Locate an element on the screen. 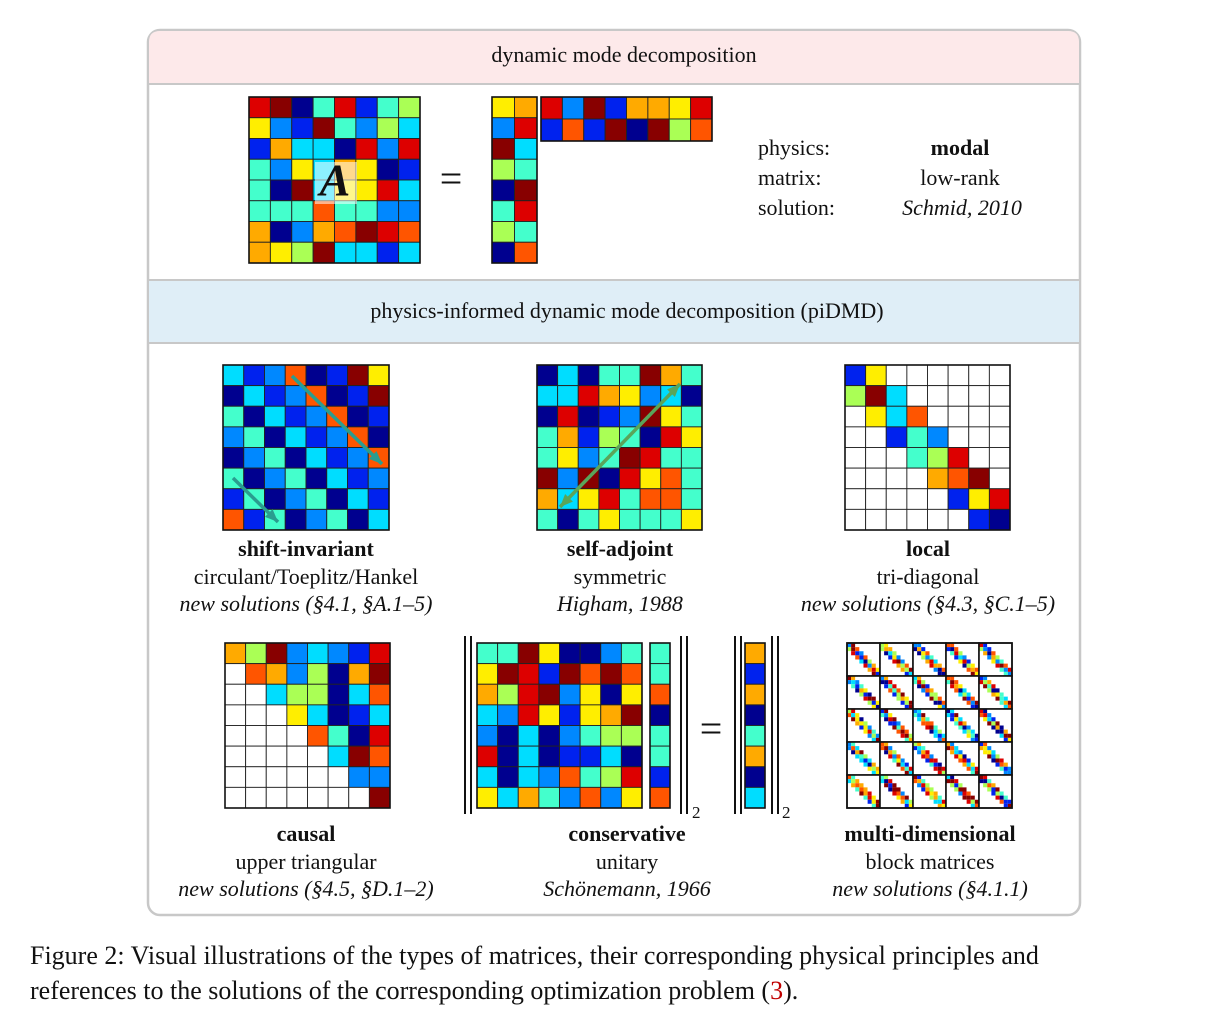 The image size is (1217, 1014). arrow is located at coordinates (337, 420).